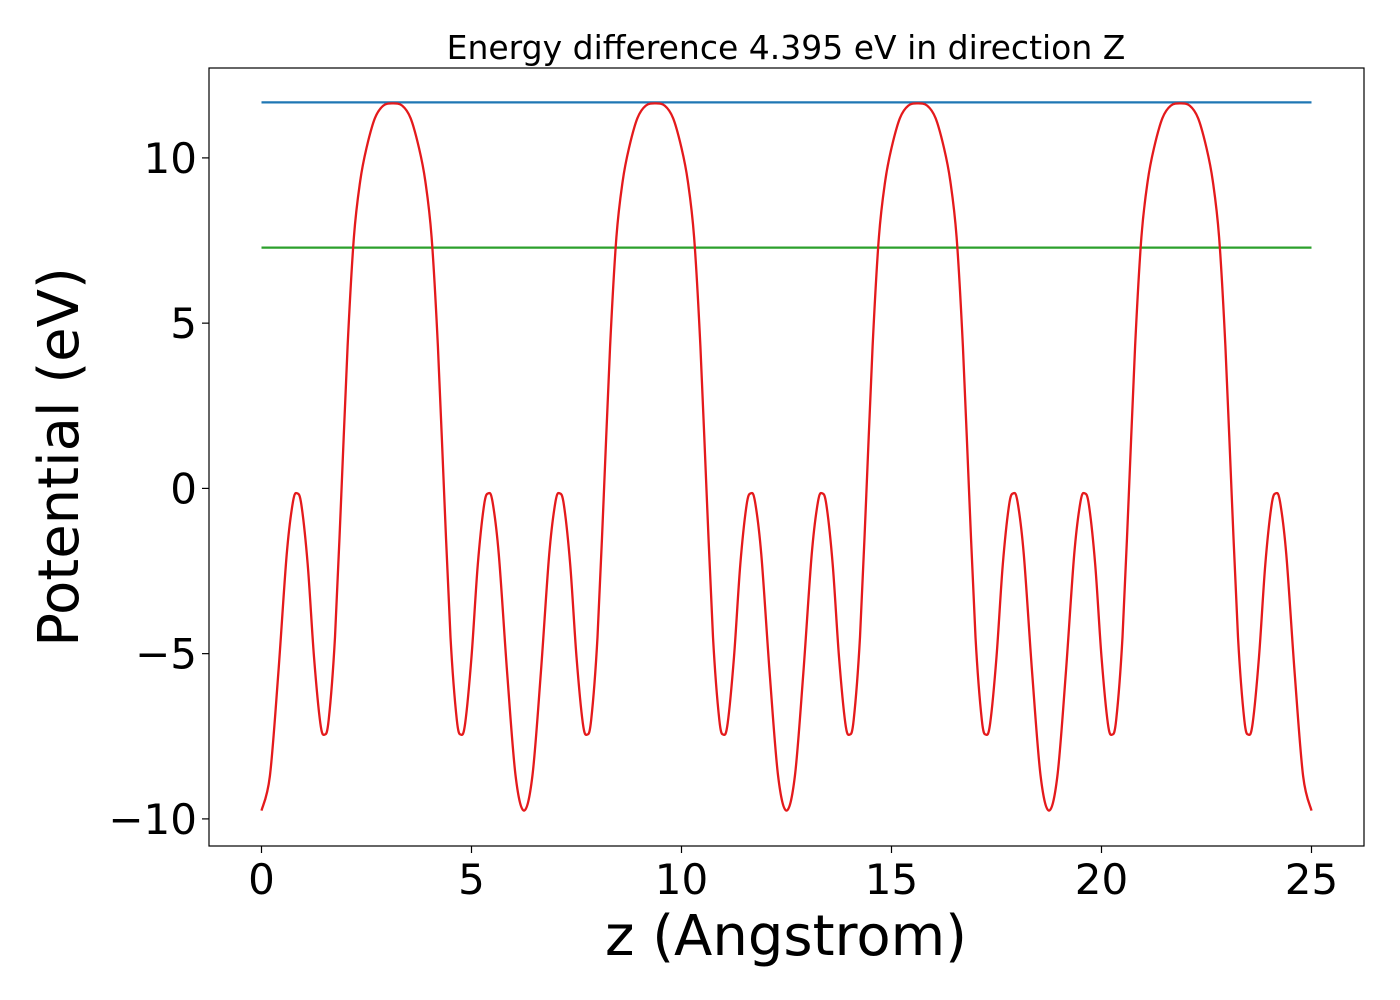  Describe the element at coordinates (183, 488) in the screenshot. I see `y-tick-label: 0` at that location.